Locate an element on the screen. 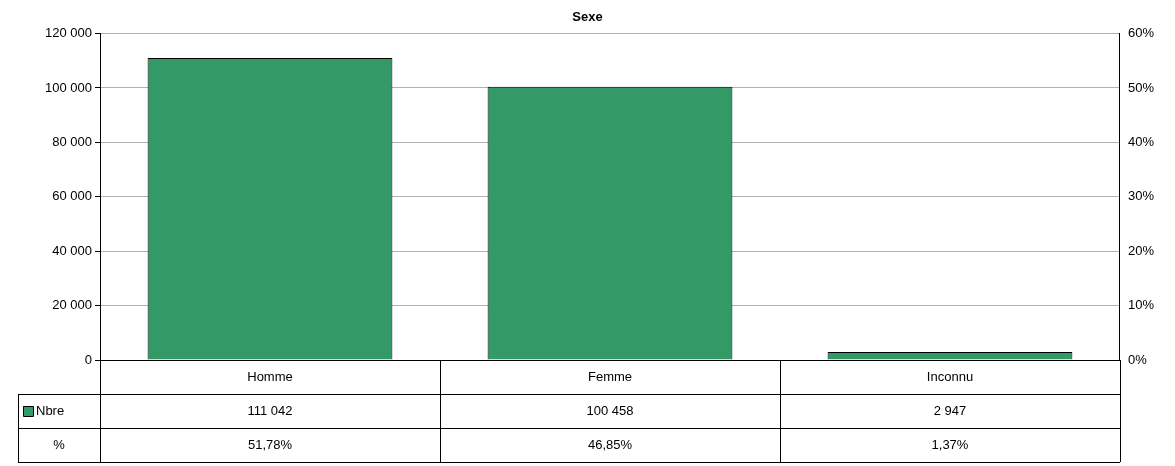 The width and height of the screenshot is (1175, 466). data-label: 100 458 is located at coordinates (610, 410).